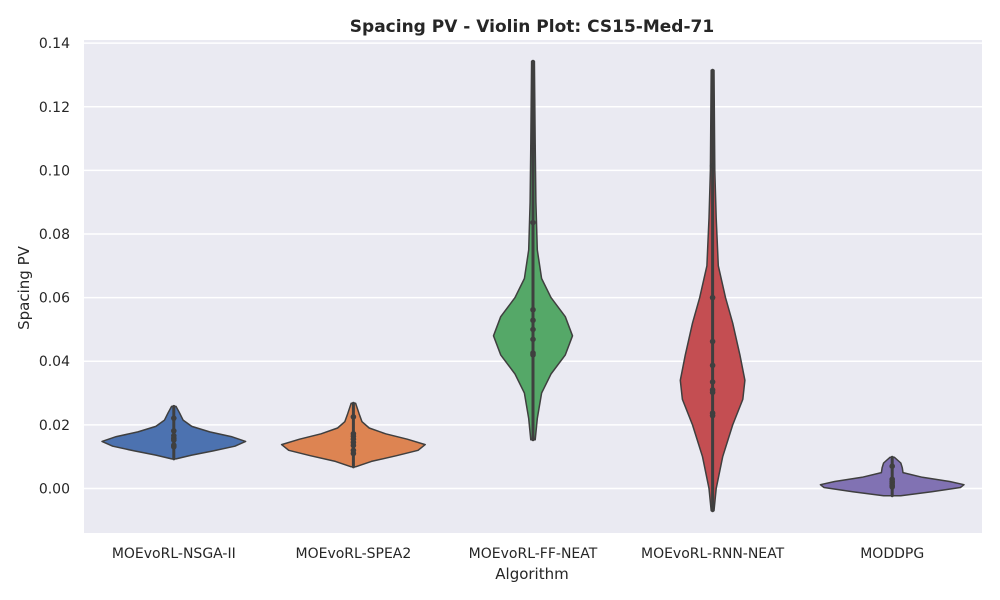 This screenshot has height=600, width=1000. I want to click on x-tick-label: MOEvoRL-SPEA2, so click(354, 554).